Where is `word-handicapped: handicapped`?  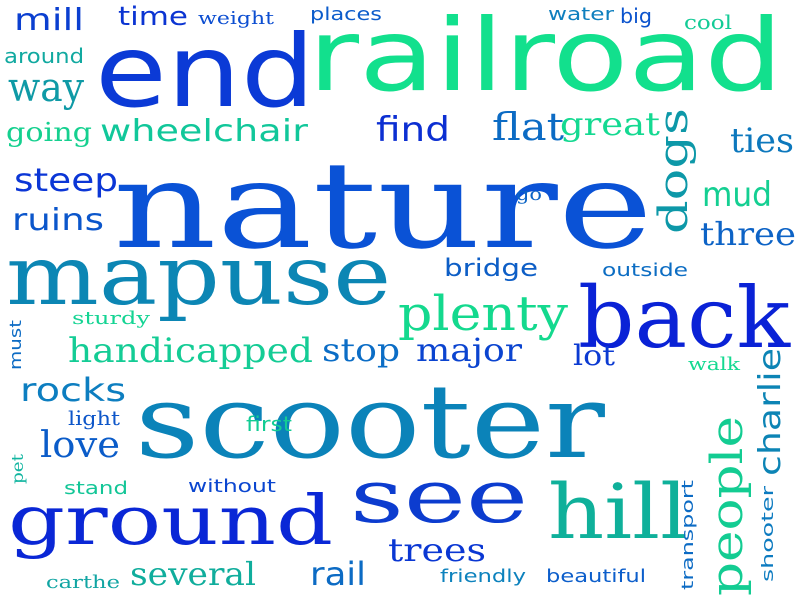
word-handicapped: handicapped is located at coordinates (190, 351).